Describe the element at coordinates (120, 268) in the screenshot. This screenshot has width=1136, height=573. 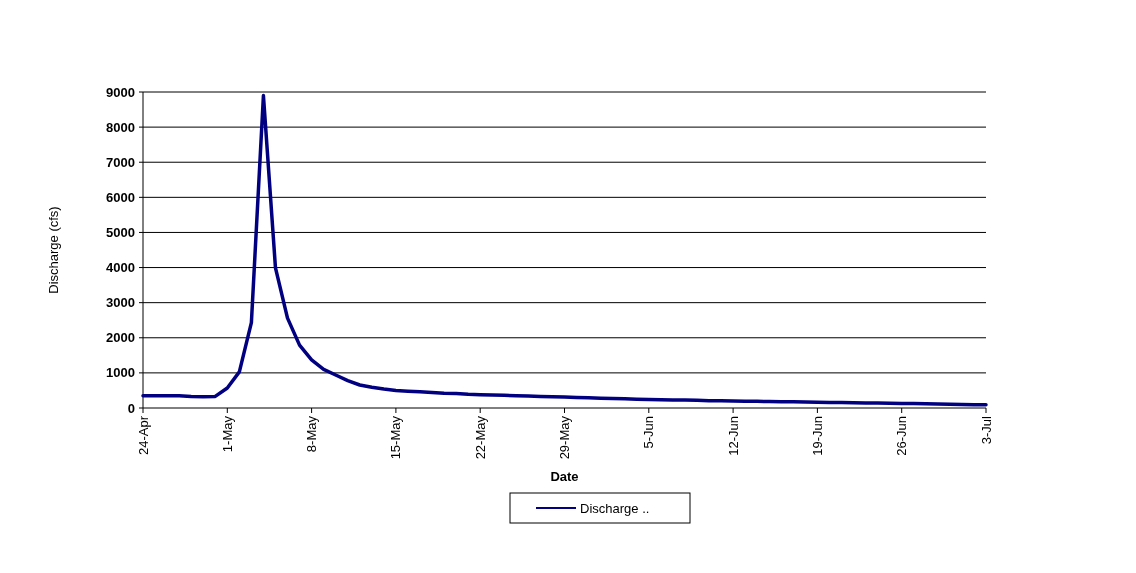
I see `y-tick-label: 4000` at that location.